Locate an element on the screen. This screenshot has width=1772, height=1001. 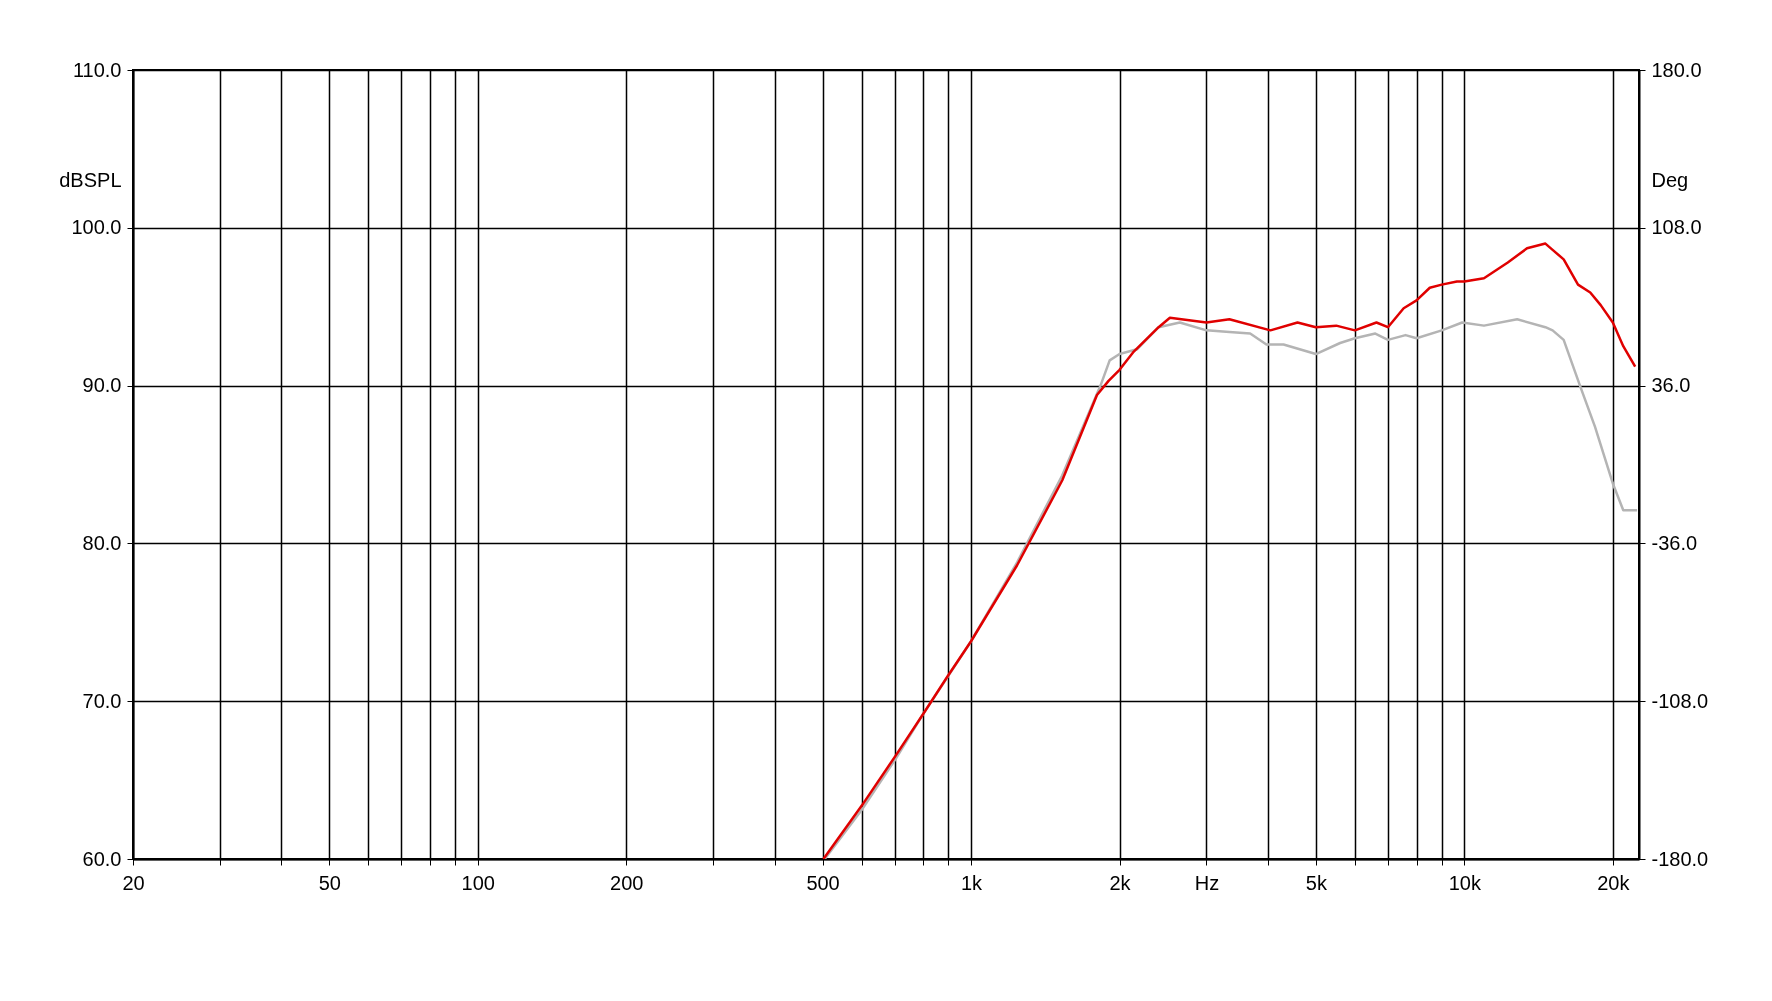
x-tick-label: Hz is located at coordinates (1207, 882).